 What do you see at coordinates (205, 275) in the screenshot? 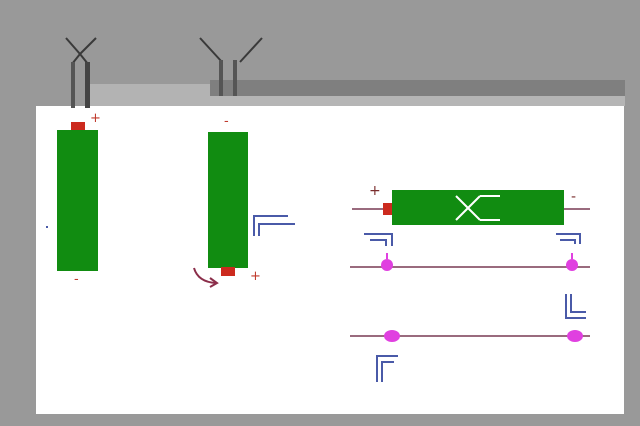
I see `curved-arrow-icon` at bounding box center [205, 275].